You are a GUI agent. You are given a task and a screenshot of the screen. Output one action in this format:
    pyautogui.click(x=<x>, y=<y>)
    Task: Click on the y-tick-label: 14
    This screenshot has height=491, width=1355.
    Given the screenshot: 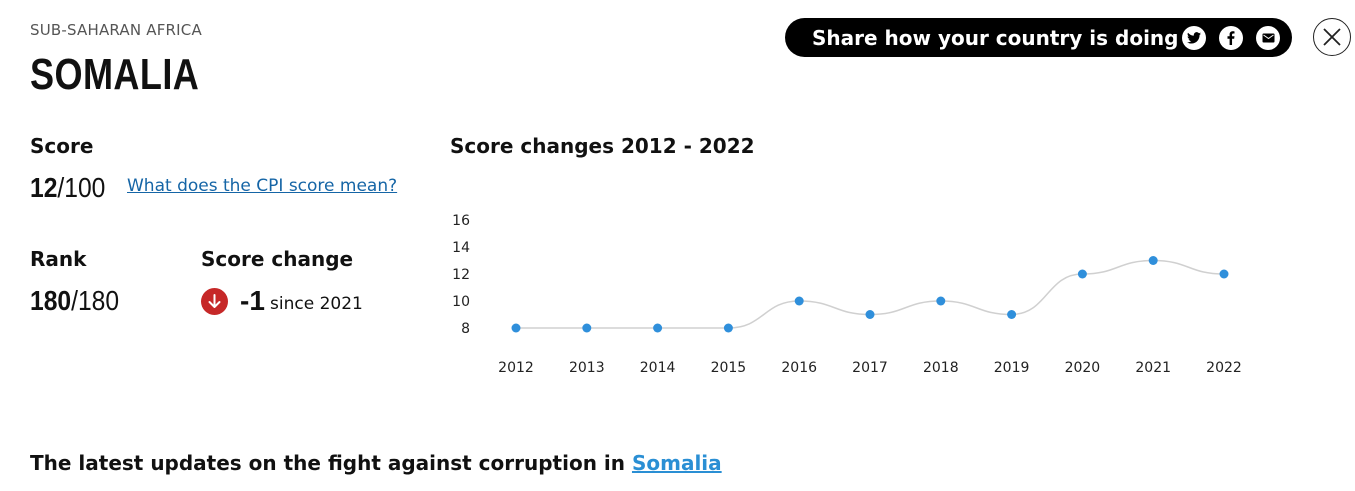 What is the action you would take?
    pyautogui.click(x=461, y=248)
    